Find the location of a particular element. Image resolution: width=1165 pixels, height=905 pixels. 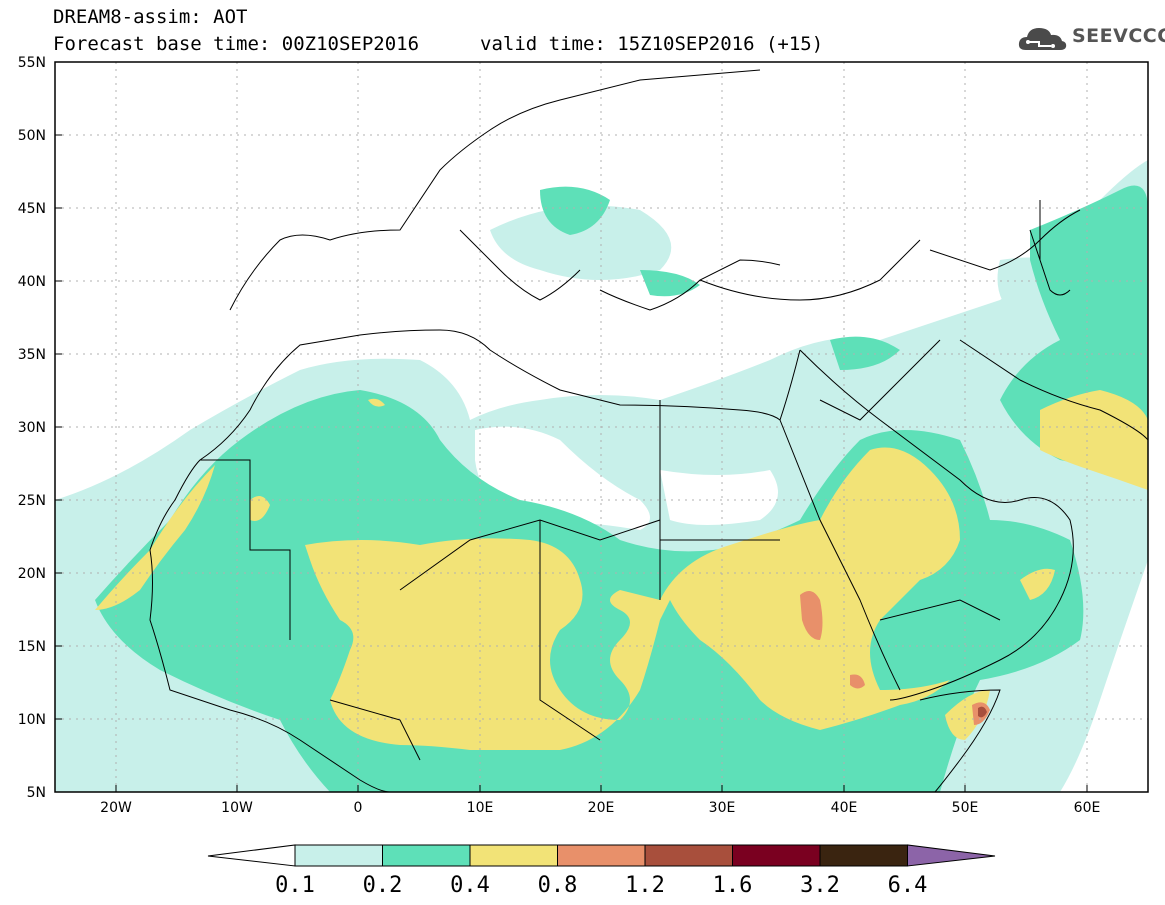

lat-label: 20N is located at coordinates (32, 574).